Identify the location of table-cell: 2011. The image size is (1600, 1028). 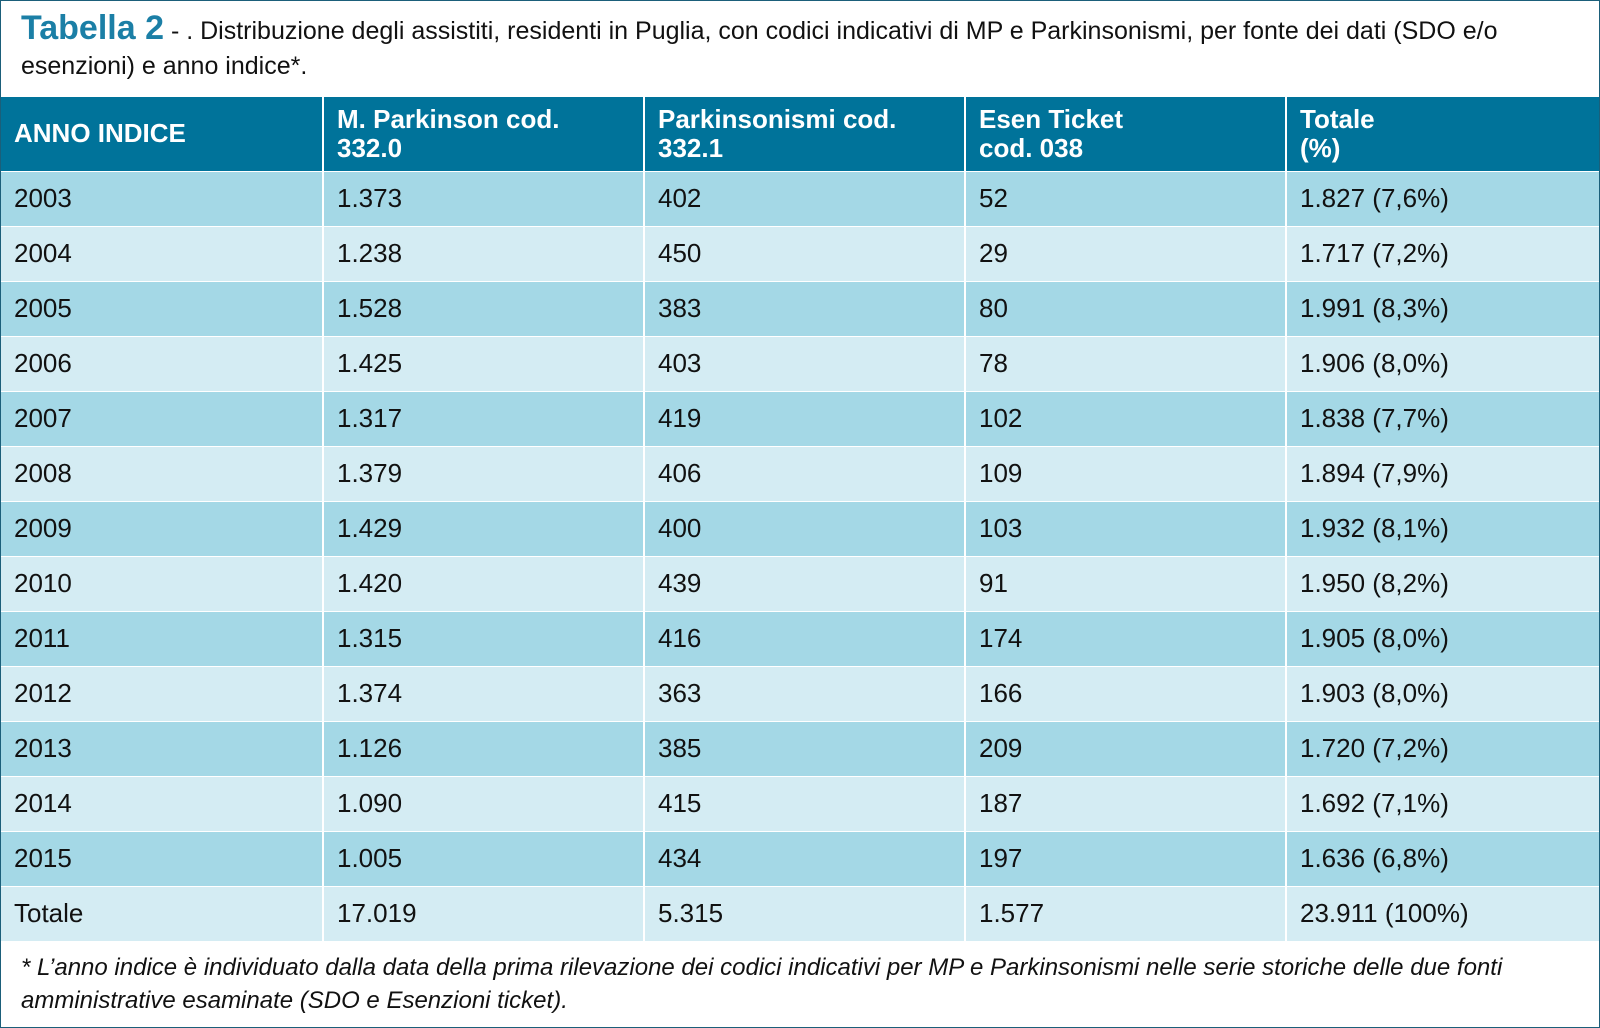
(162, 638).